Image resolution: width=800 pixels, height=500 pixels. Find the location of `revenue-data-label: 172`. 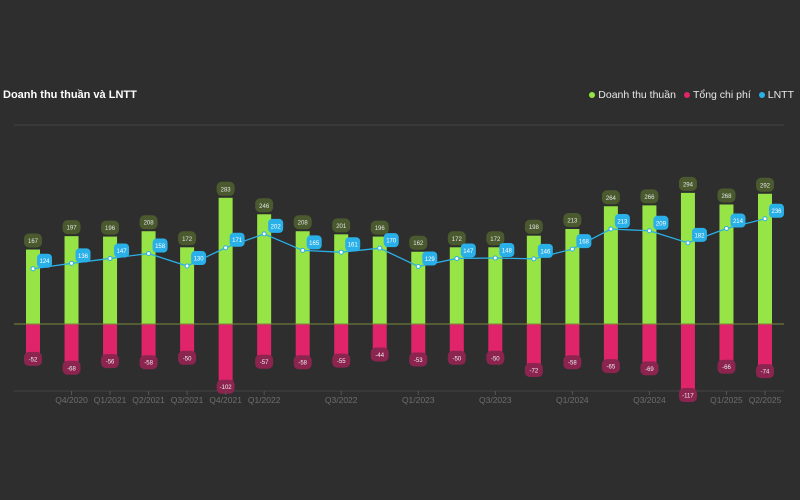

revenue-data-label: 172 is located at coordinates (187, 240).